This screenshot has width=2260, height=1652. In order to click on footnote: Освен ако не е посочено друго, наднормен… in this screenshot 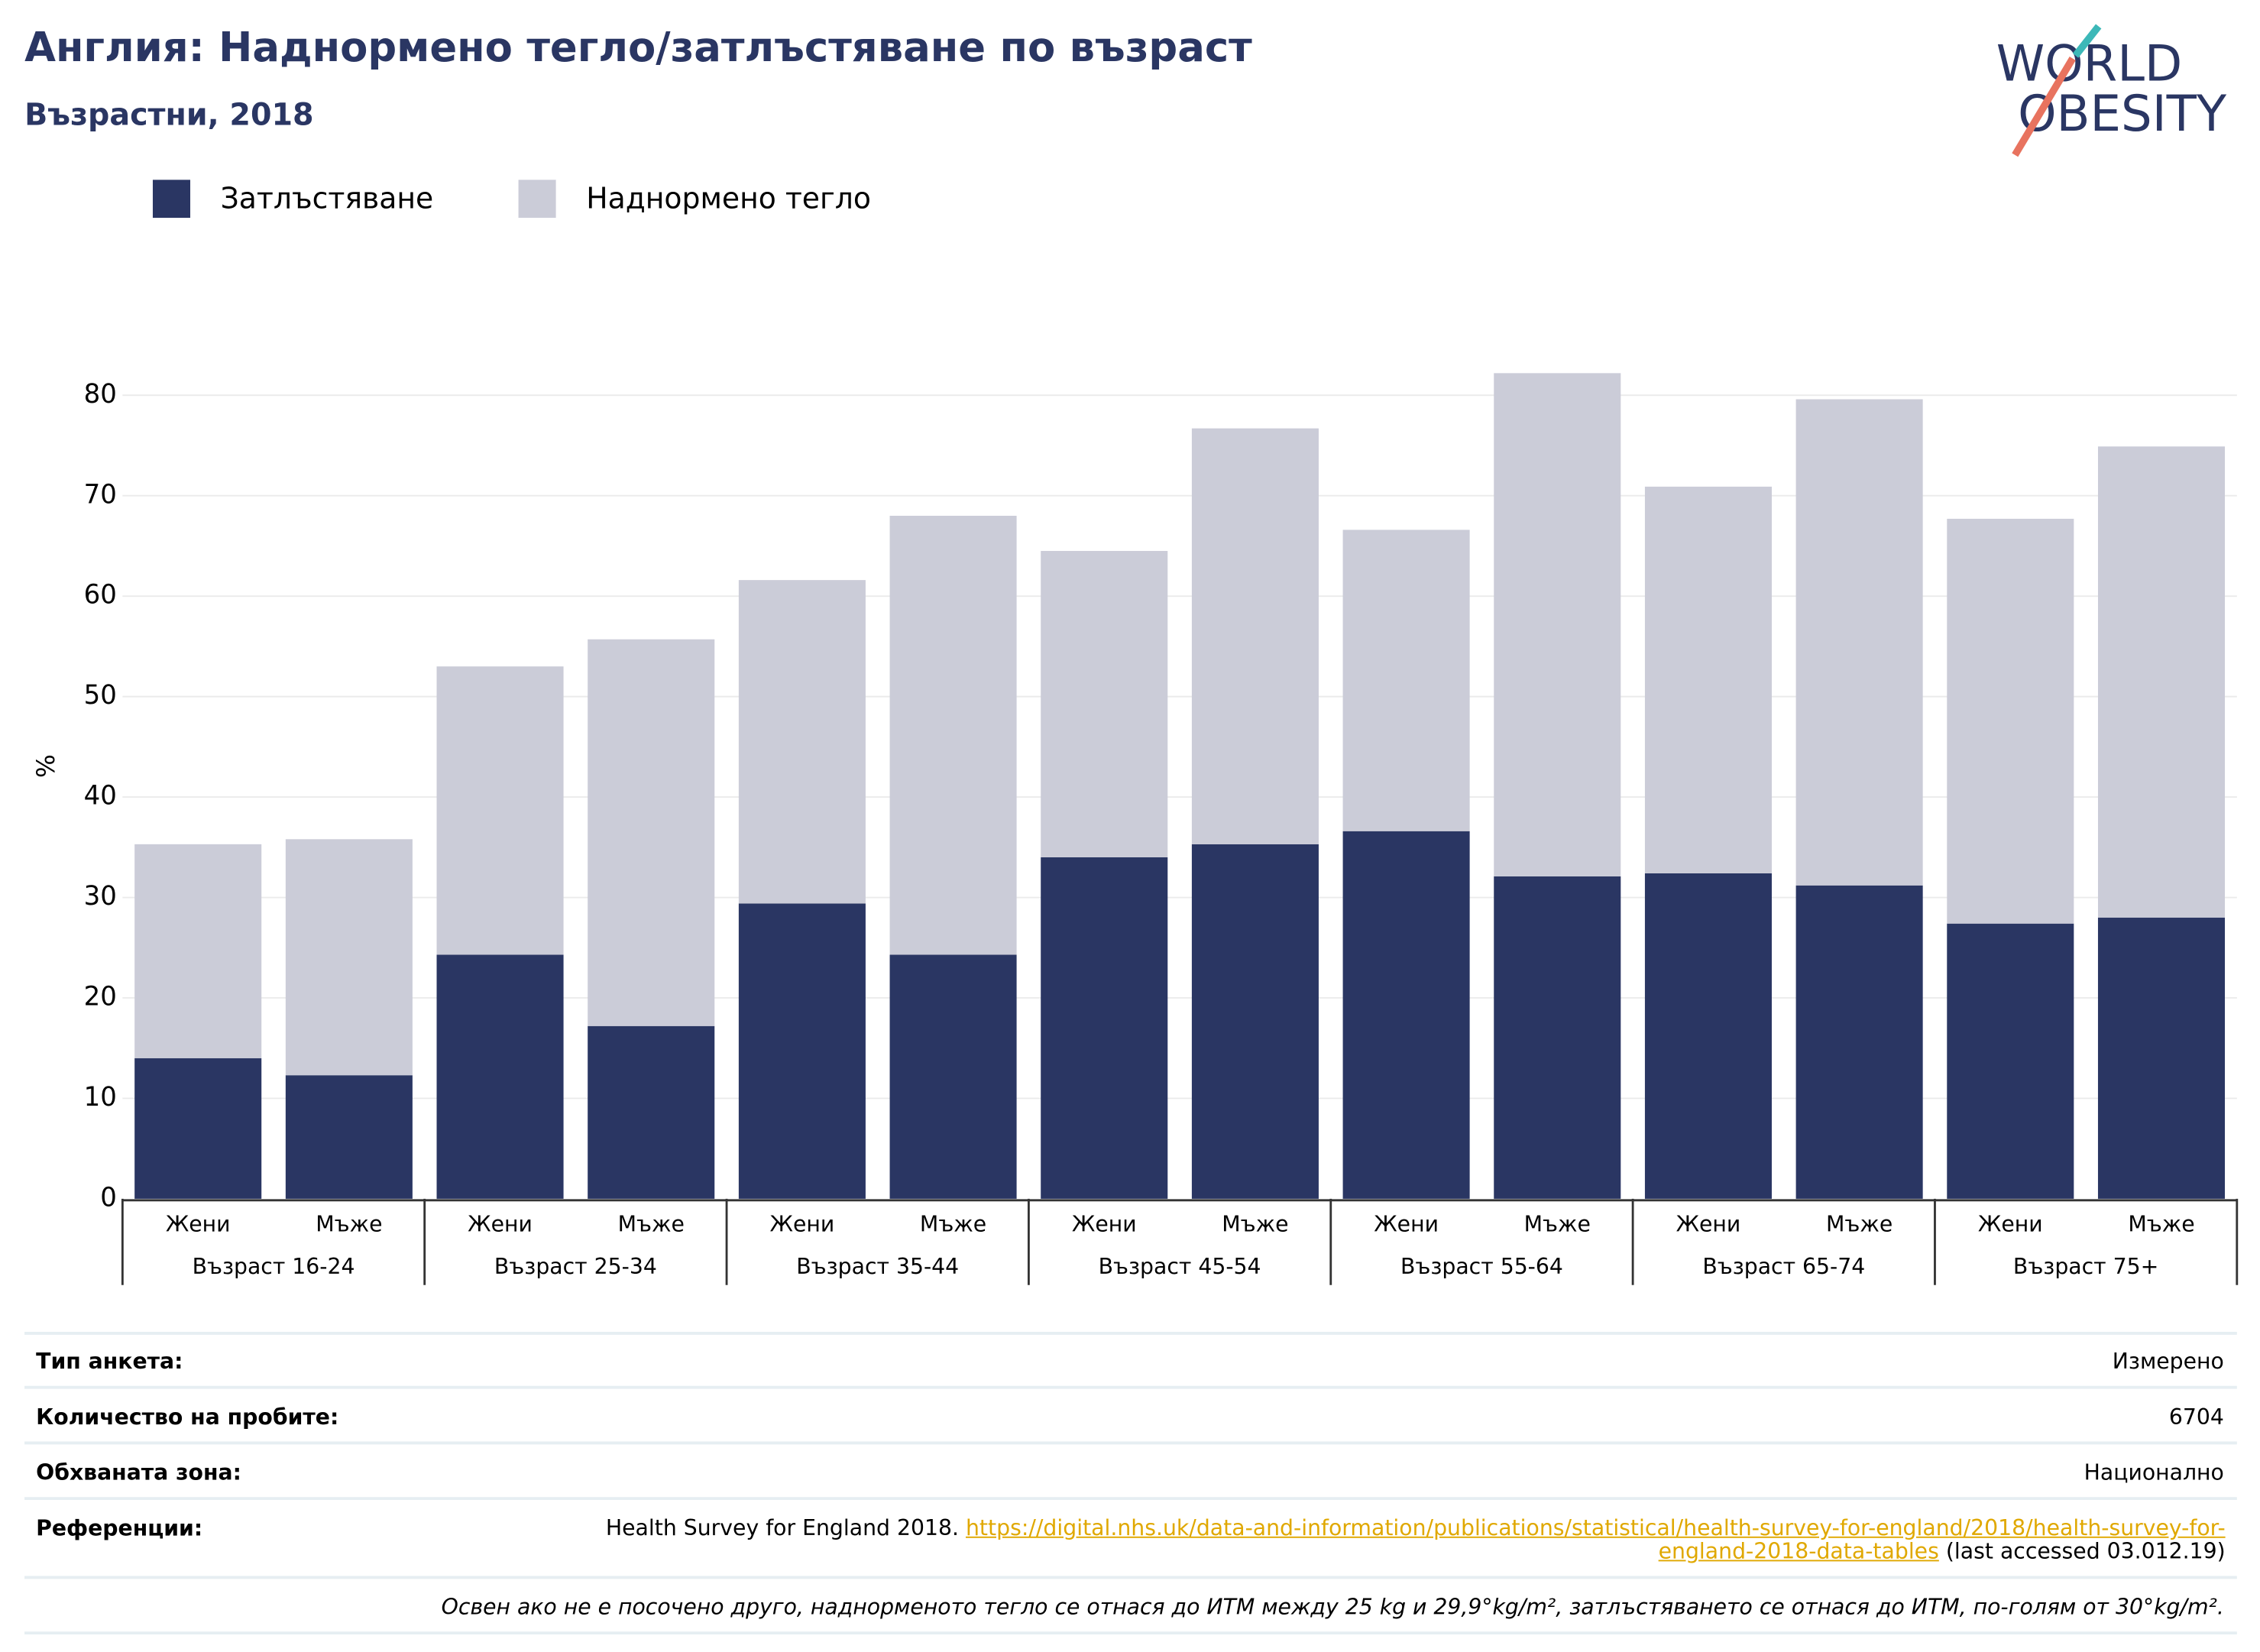, I will do `click(1333, 1606)`.